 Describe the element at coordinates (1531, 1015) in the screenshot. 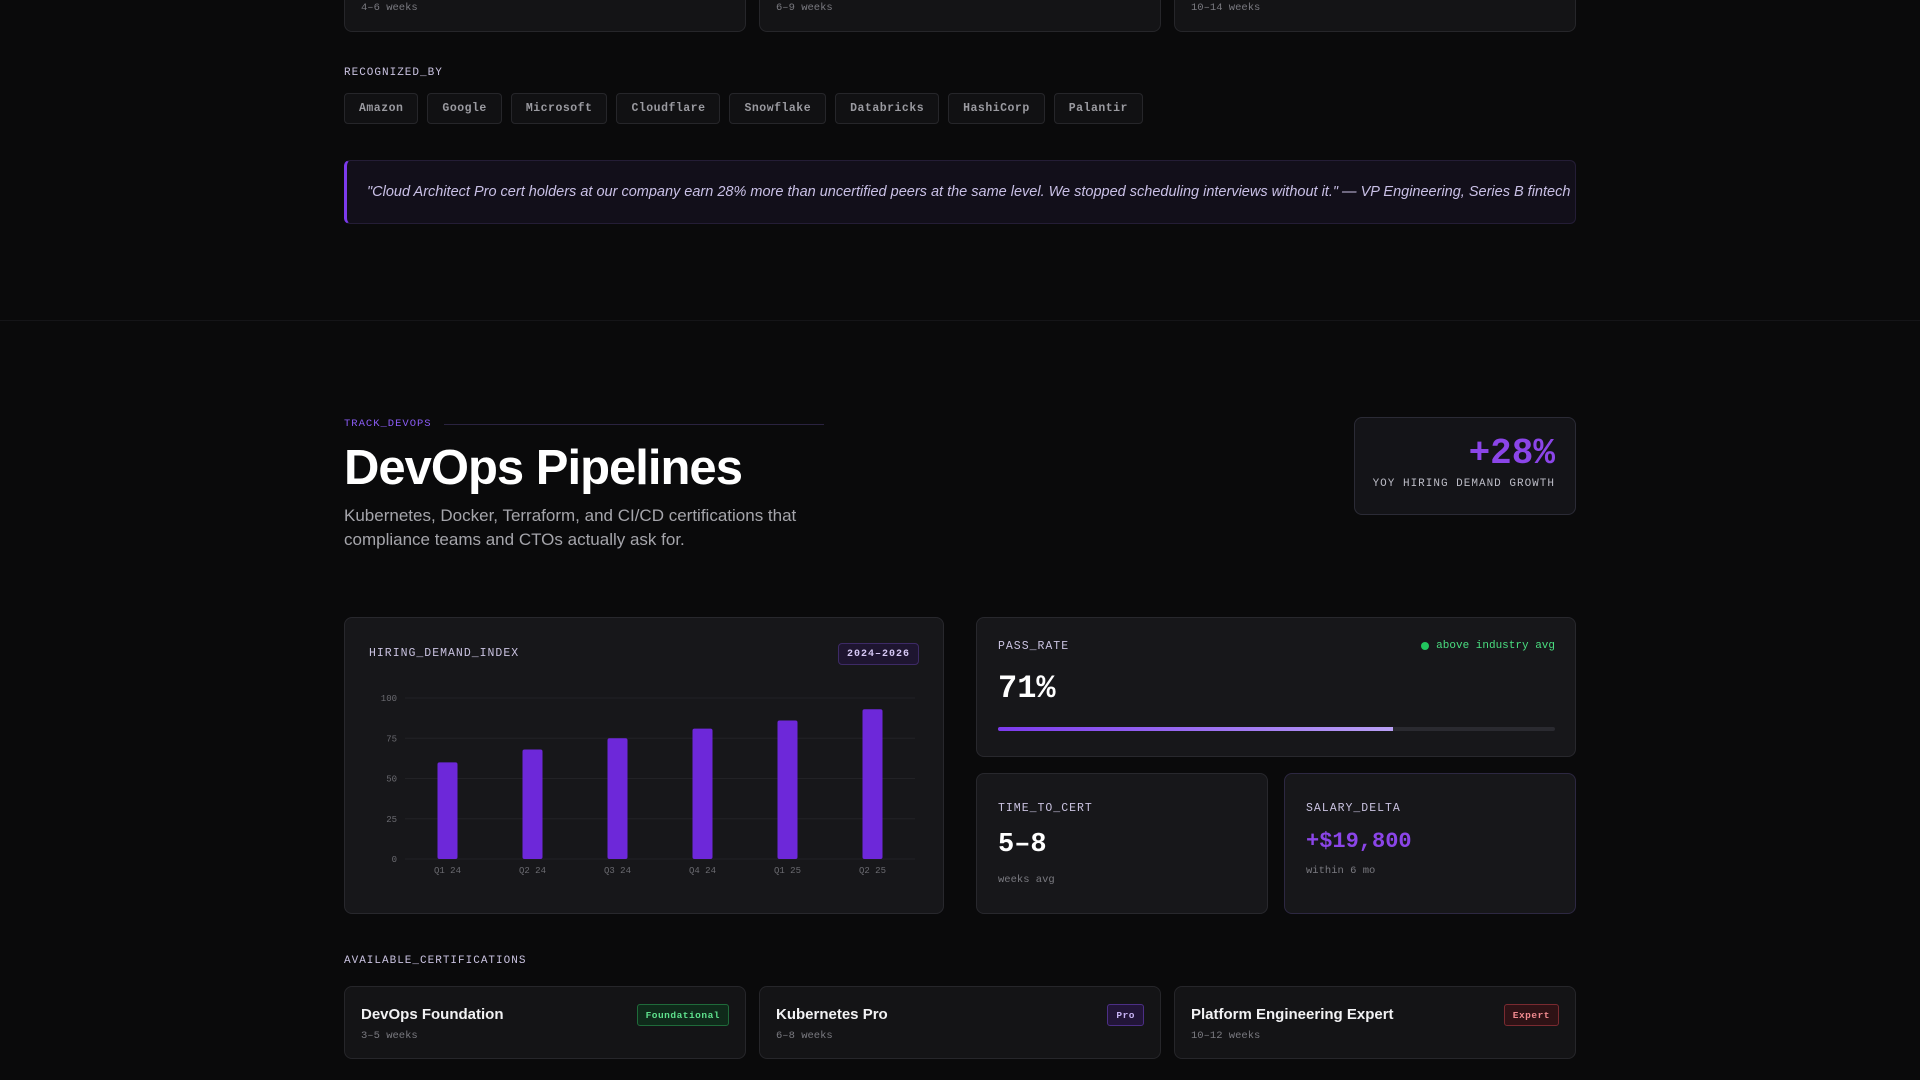

I see `cert-level-badge: Expert` at that location.